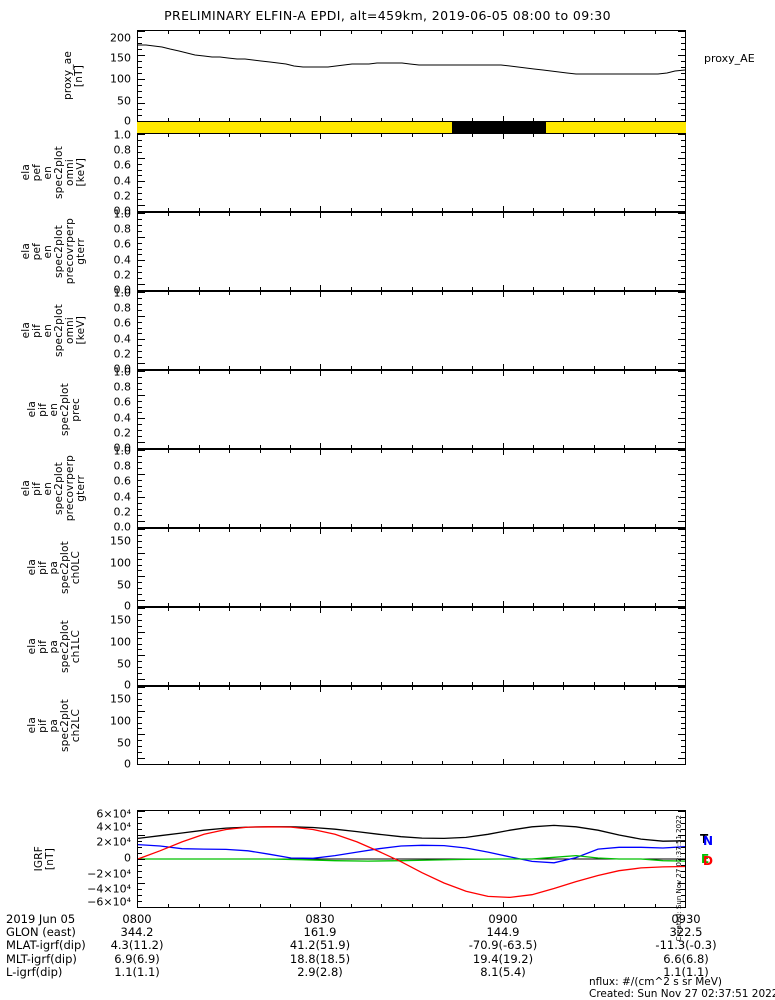  What do you see at coordinates (686, 958) in the screenshot?
I see `mlt-value-3: 6.6(6.8)` at bounding box center [686, 958].